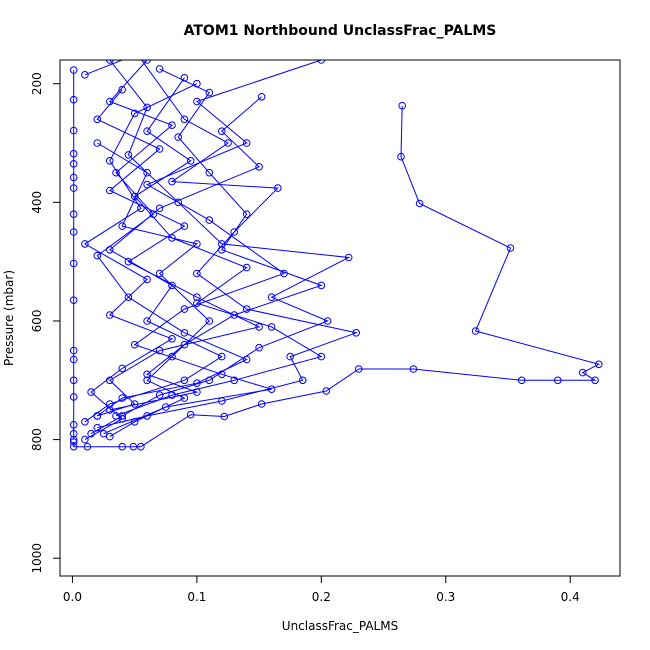 The width and height of the screenshot is (650, 650). I want to click on y-axis: 200 400 600 800 1000, so click(45, 323).